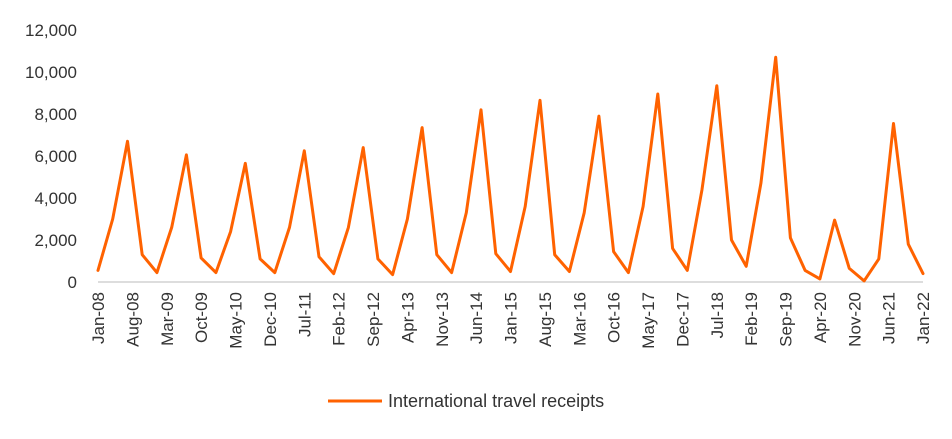  I want to click on x-tick-label: Aug-08, so click(132, 319).